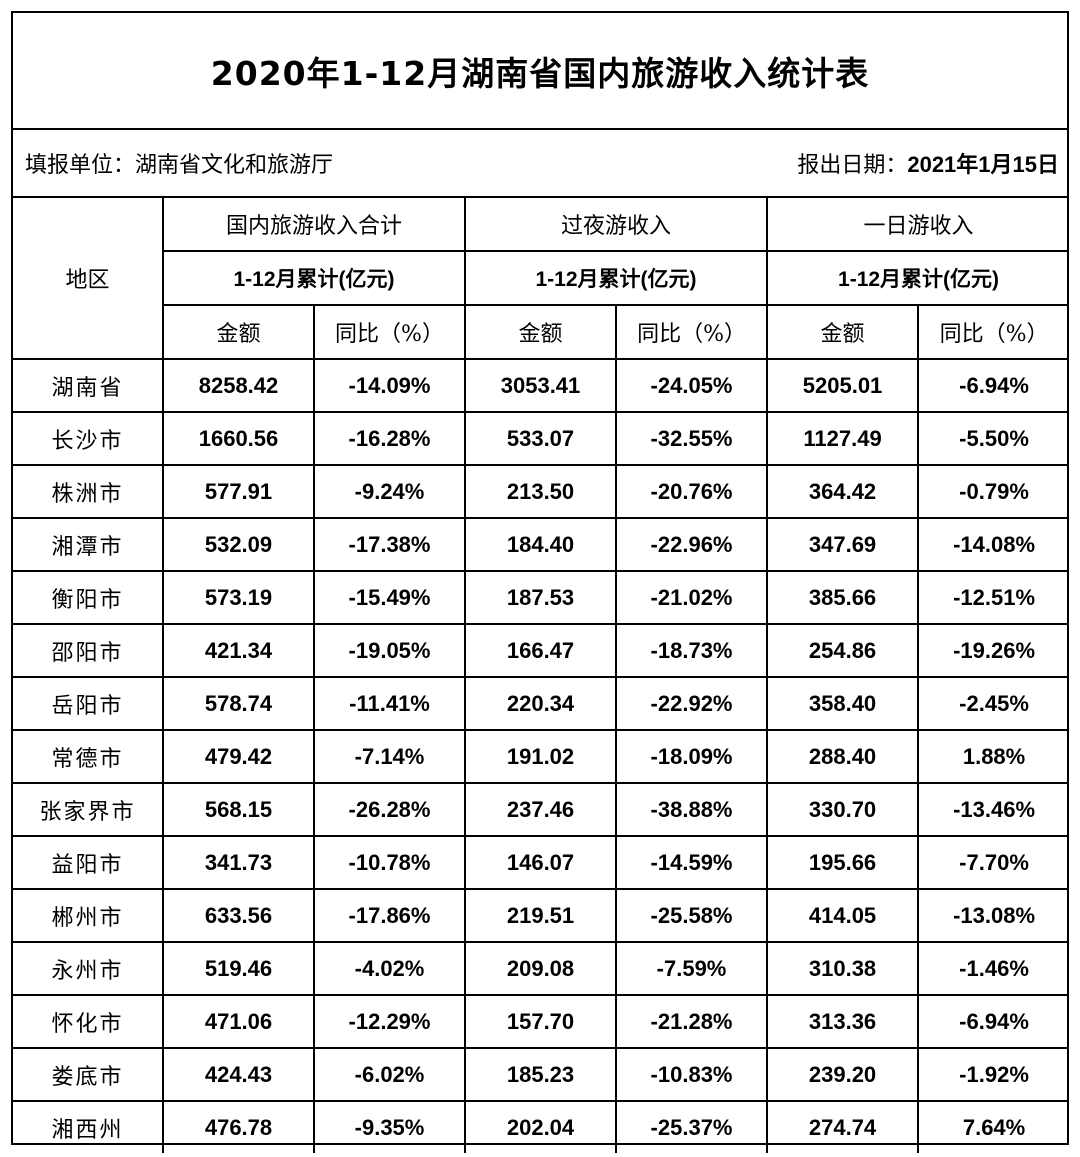 This screenshot has width=1080, height=1157. I want to click on total-yoy-cell: -26.28%, so click(389, 809).